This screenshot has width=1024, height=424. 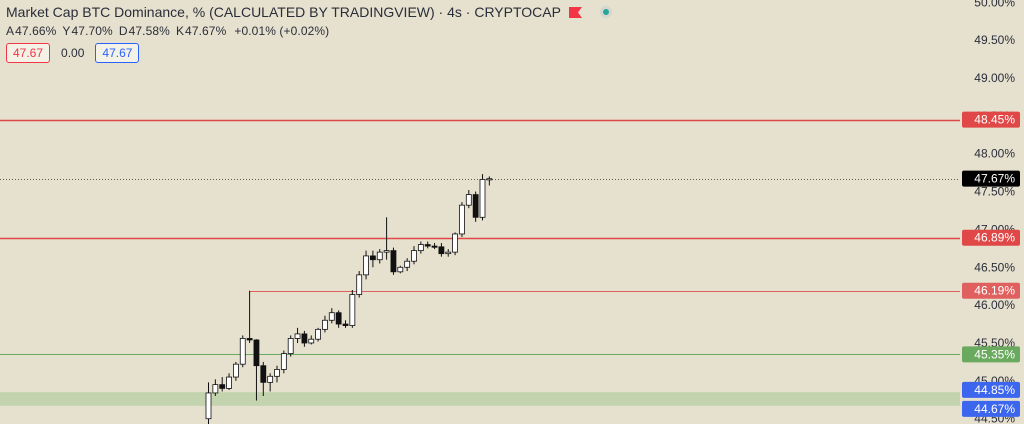 What do you see at coordinates (117, 53) in the screenshot?
I see `buy-price-button: 47.67` at bounding box center [117, 53].